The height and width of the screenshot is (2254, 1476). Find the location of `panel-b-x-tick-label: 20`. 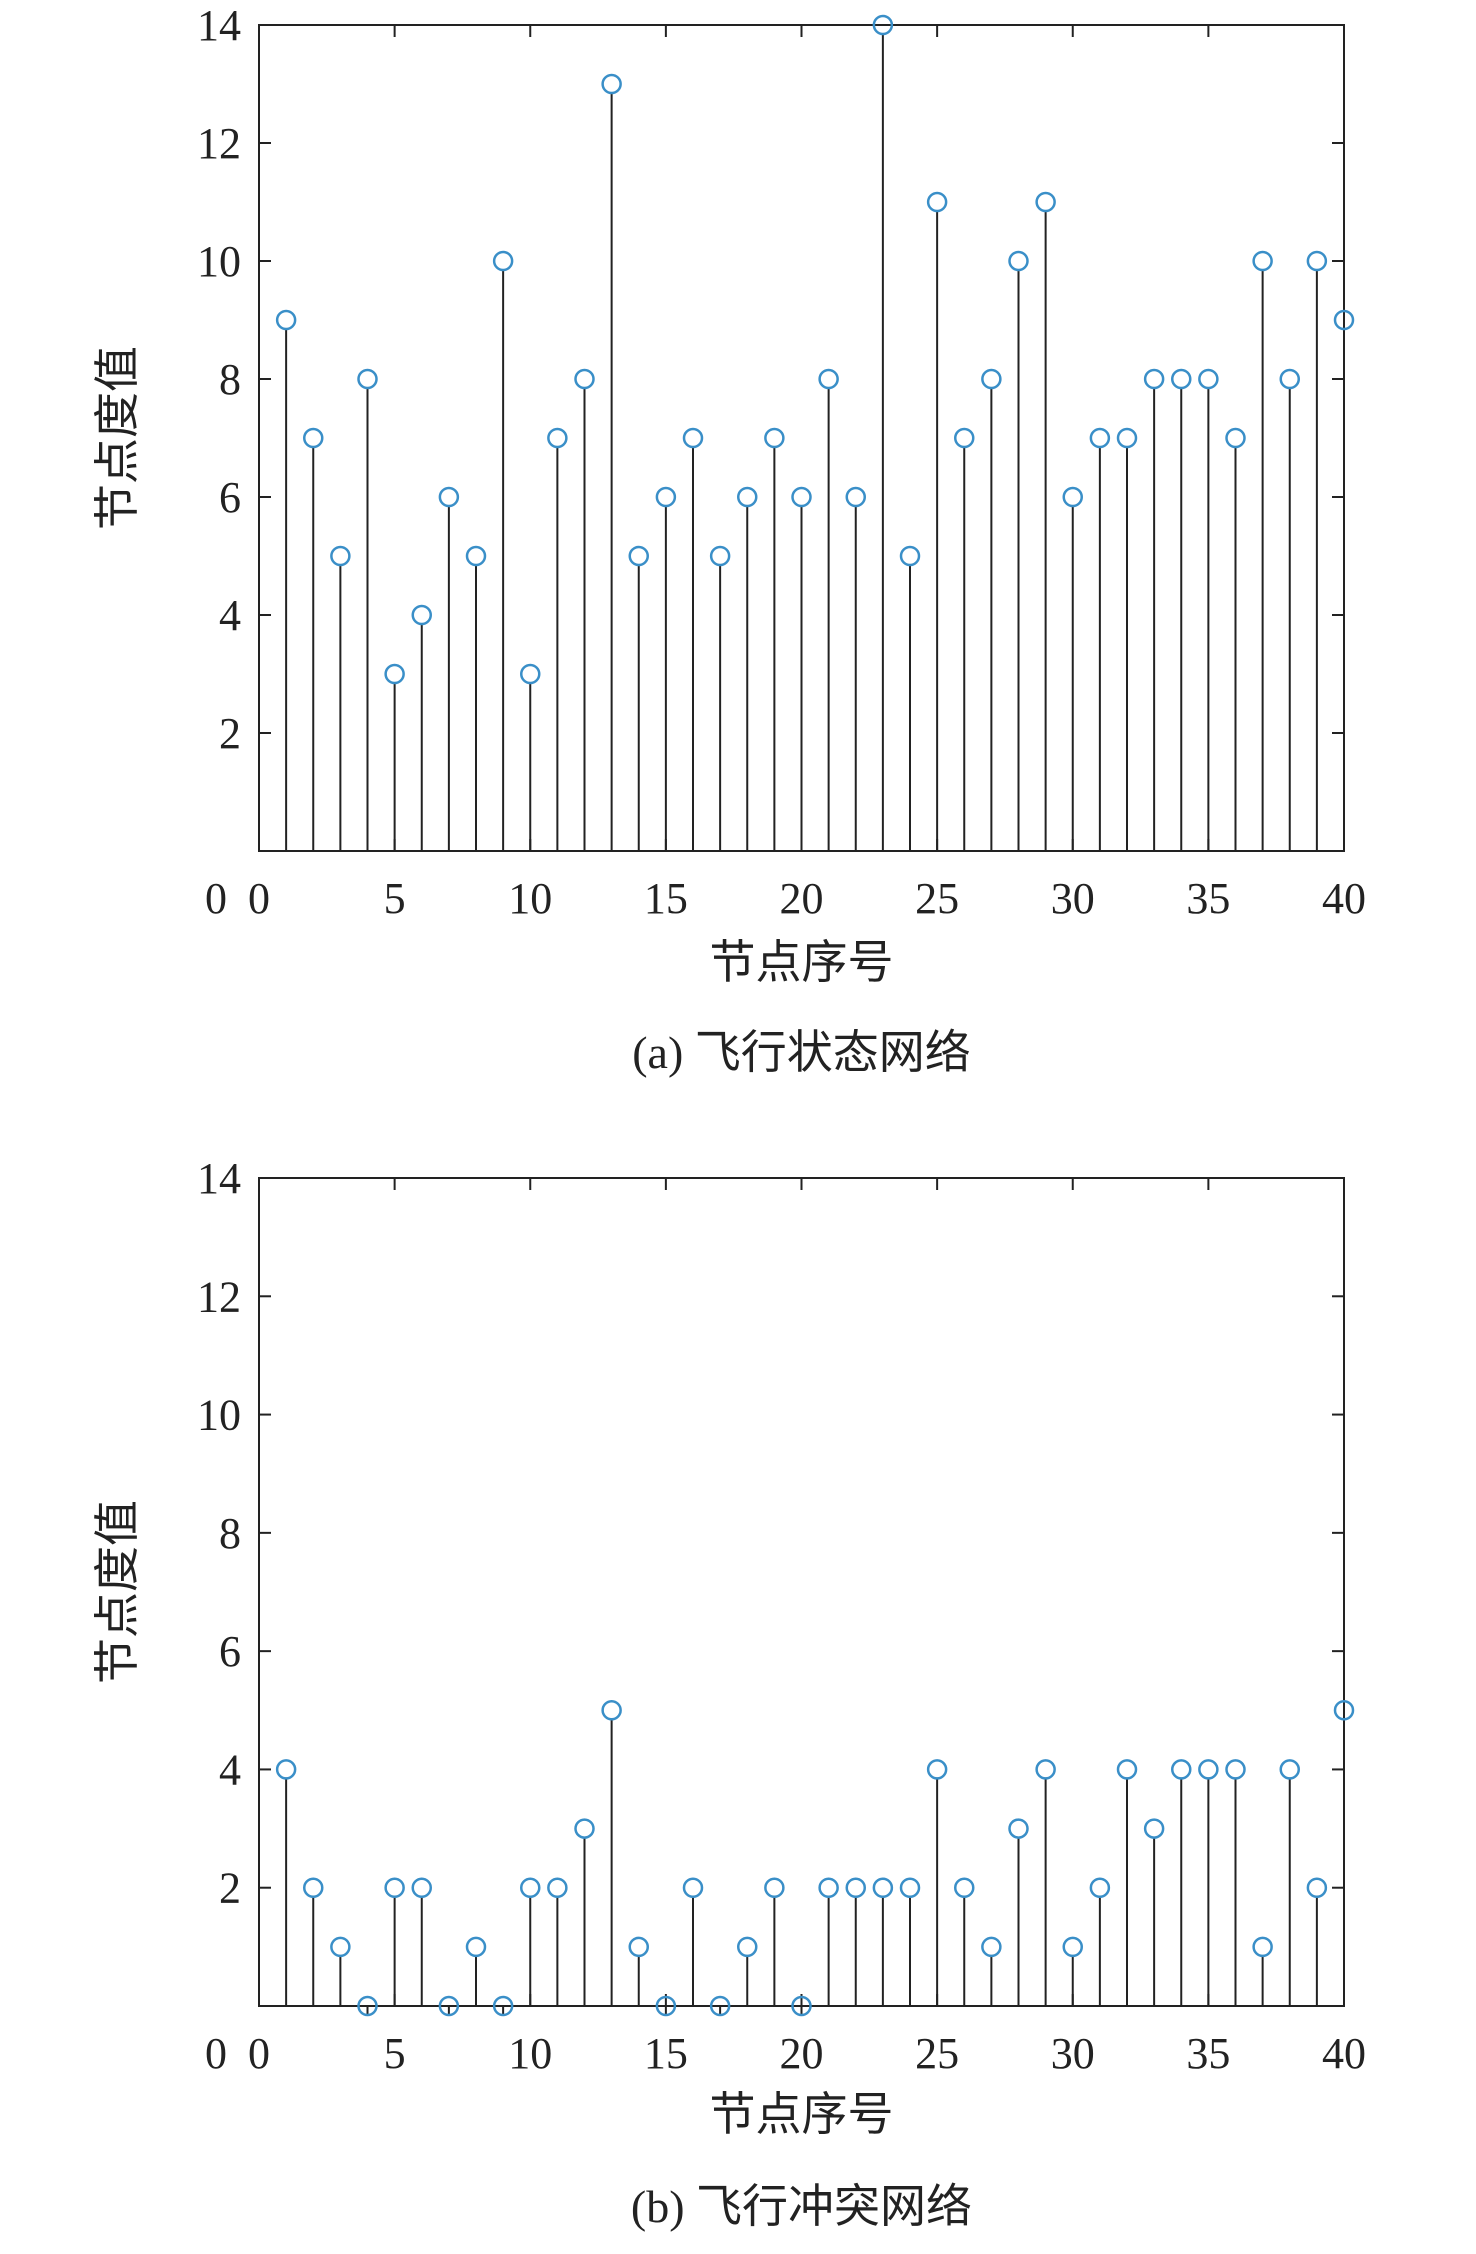

panel-b-x-tick-label: 20 is located at coordinates (802, 2053).